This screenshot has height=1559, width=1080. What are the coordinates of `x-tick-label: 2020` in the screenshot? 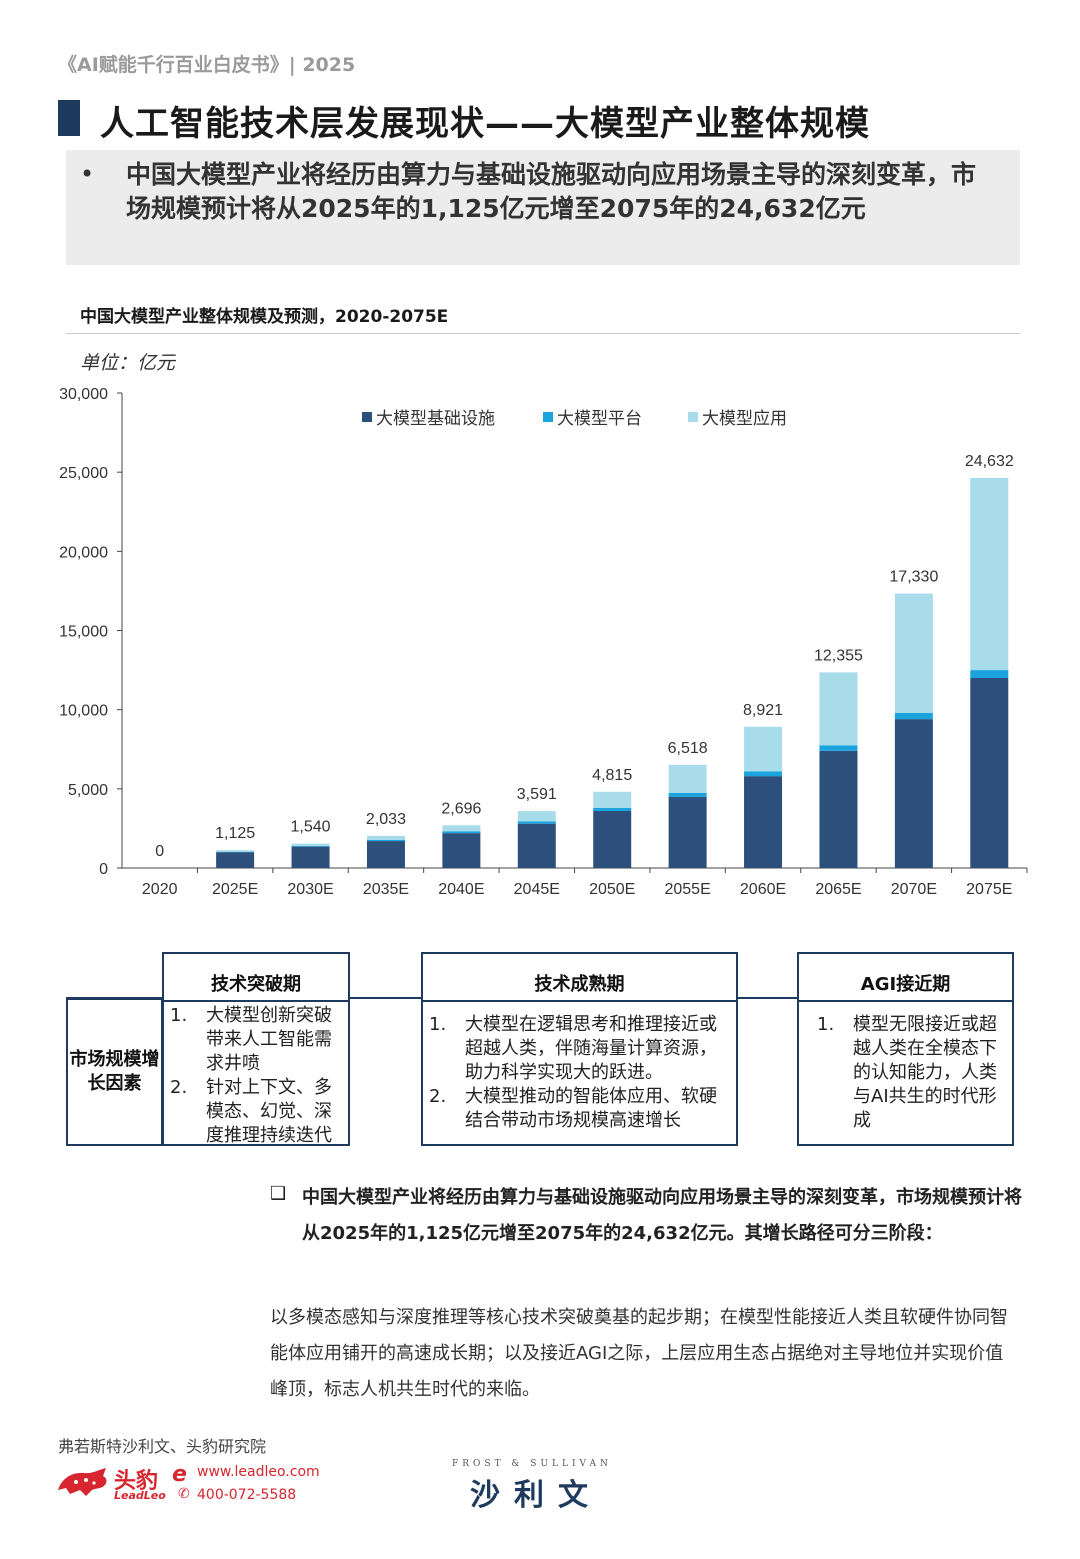 It's located at (160, 889).